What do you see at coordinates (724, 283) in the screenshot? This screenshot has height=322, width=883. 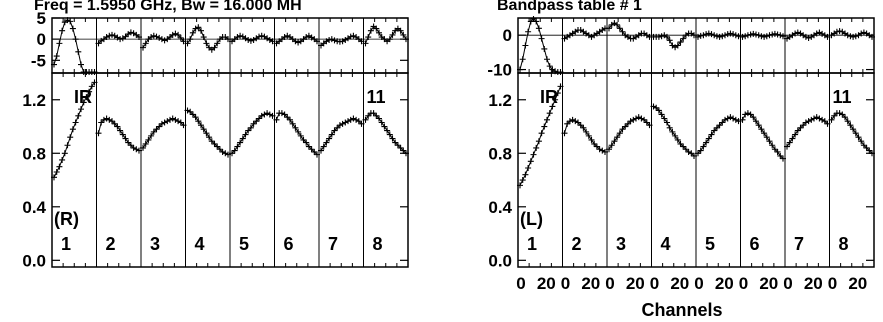 I see `x-tick-label: 20` at bounding box center [724, 283].